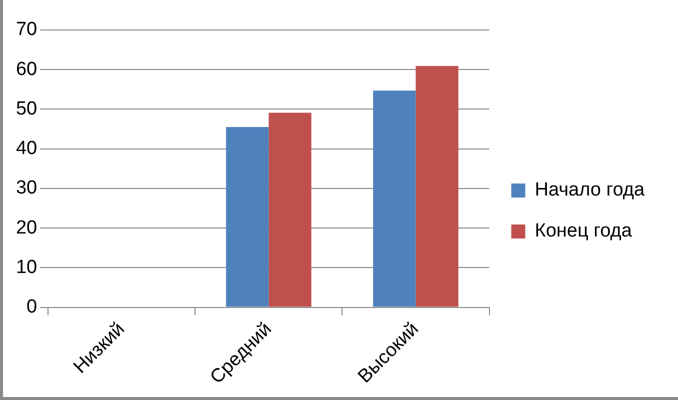  I want to click on y-tick-label: 30, so click(27, 188).